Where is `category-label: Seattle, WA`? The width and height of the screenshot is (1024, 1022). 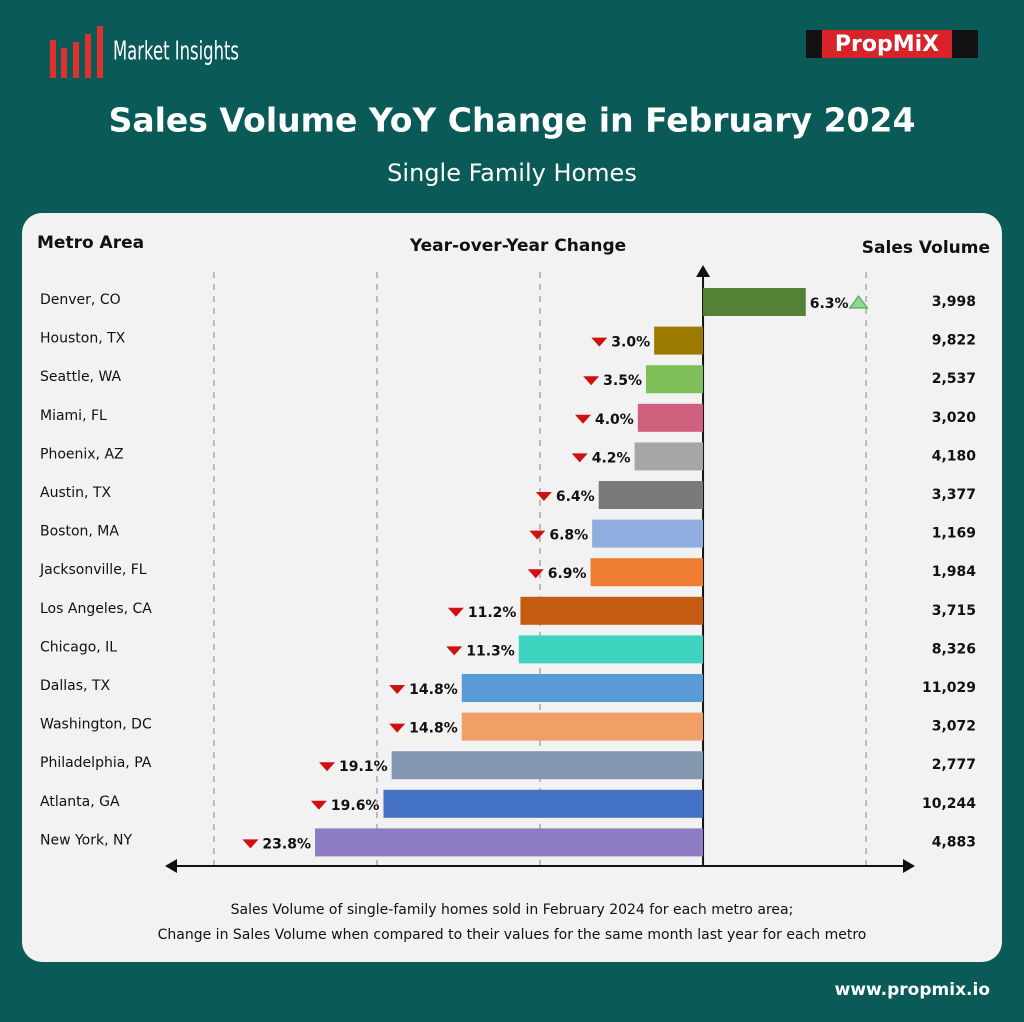 category-label: Seattle, WA is located at coordinates (81, 377).